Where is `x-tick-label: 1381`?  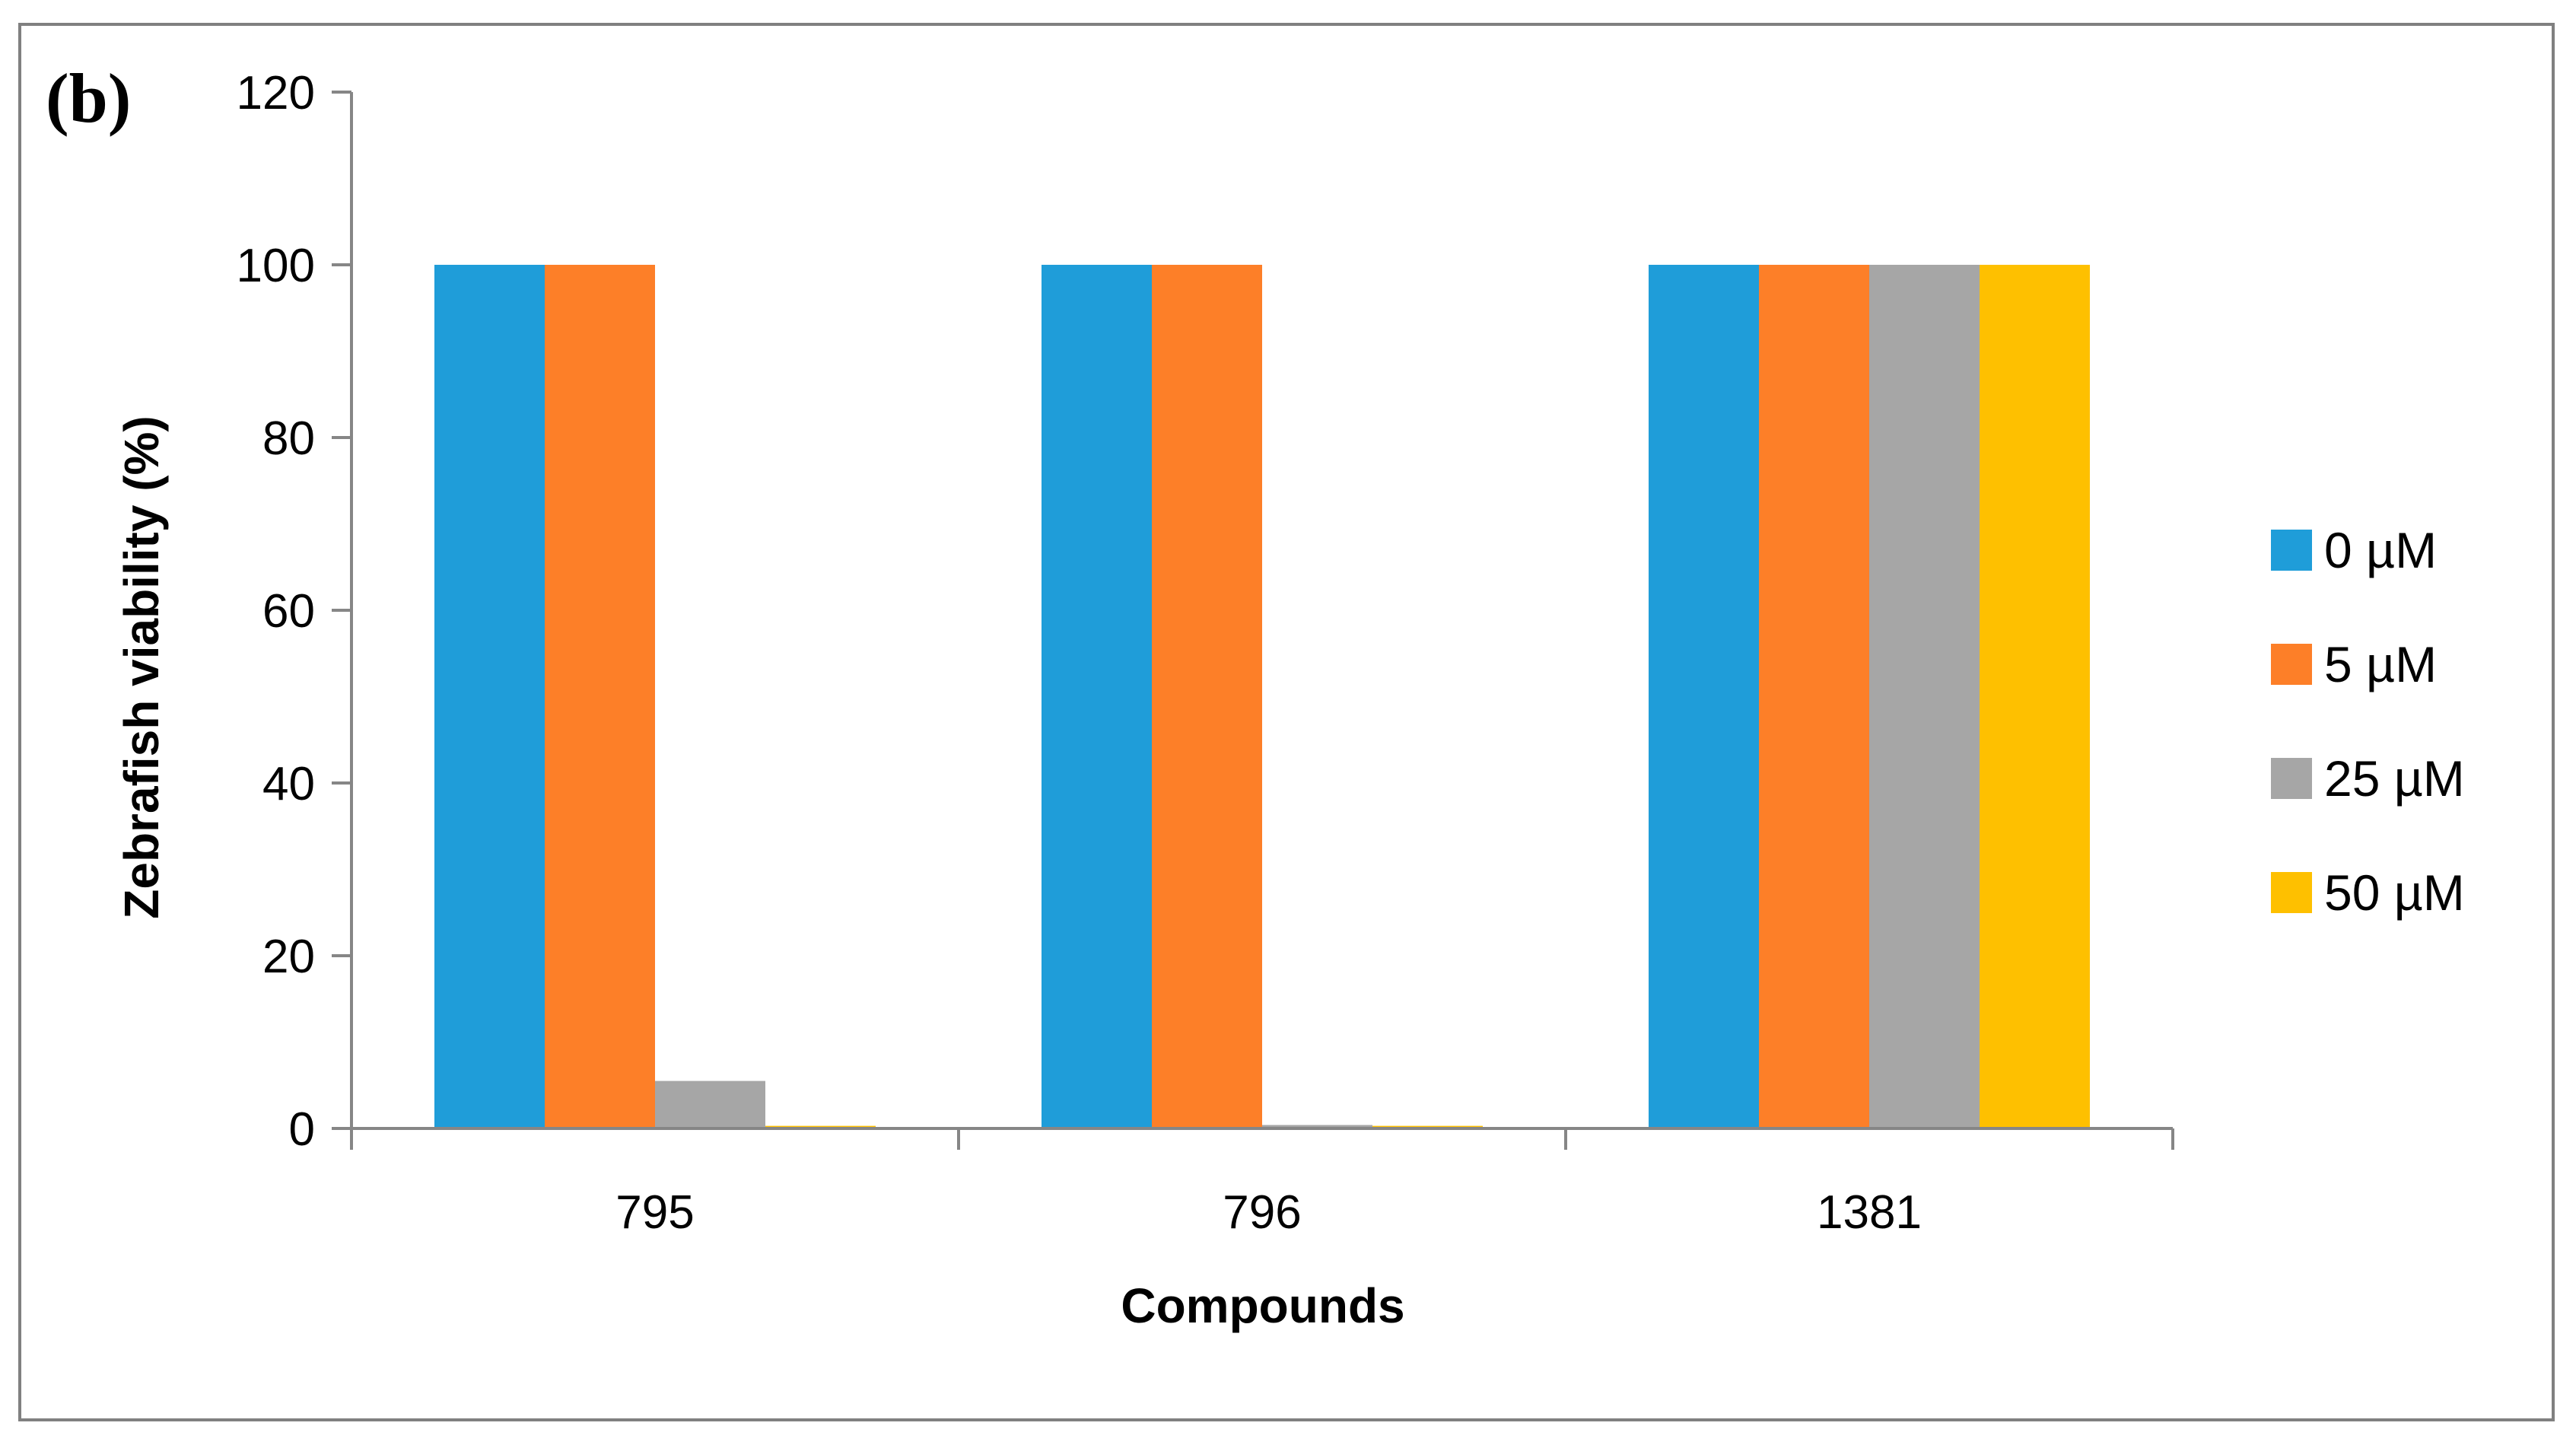
x-tick-label: 1381 is located at coordinates (1869, 1212).